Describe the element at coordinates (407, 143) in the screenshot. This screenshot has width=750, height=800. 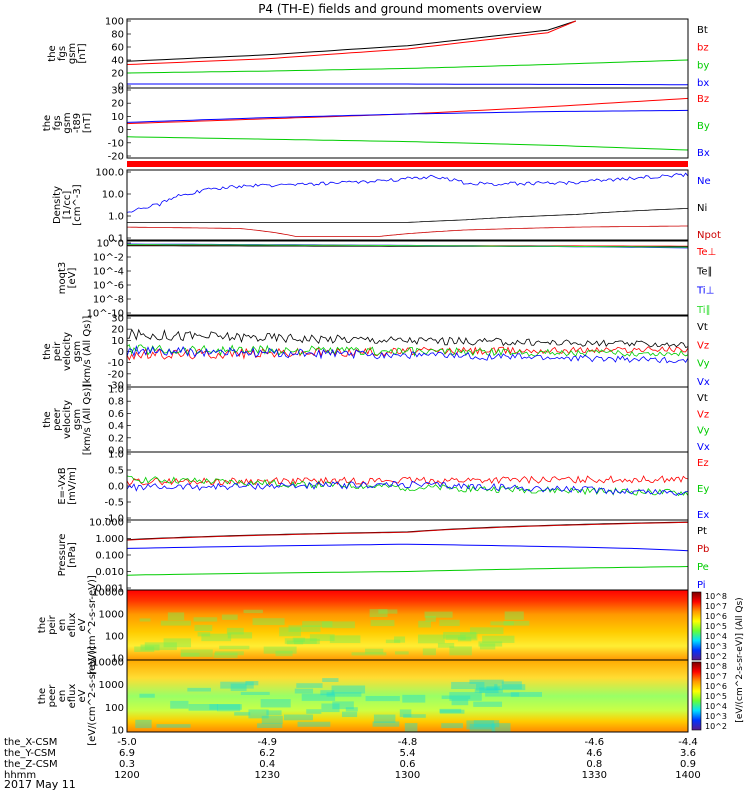
I see `series-line-By` at that location.